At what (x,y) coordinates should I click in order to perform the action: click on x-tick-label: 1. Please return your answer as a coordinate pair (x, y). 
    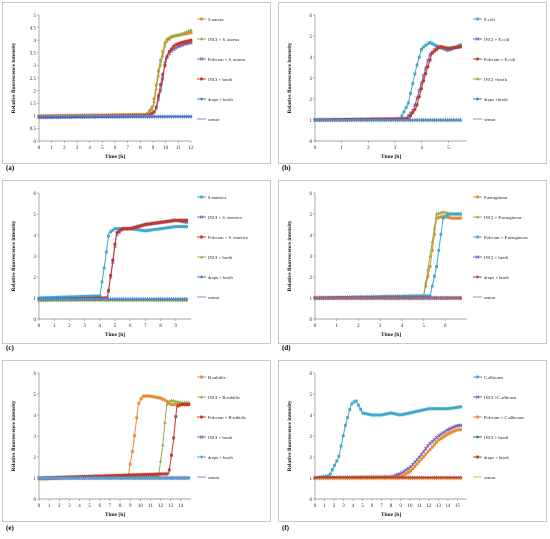
    Looking at the image, I should click on (49, 506).